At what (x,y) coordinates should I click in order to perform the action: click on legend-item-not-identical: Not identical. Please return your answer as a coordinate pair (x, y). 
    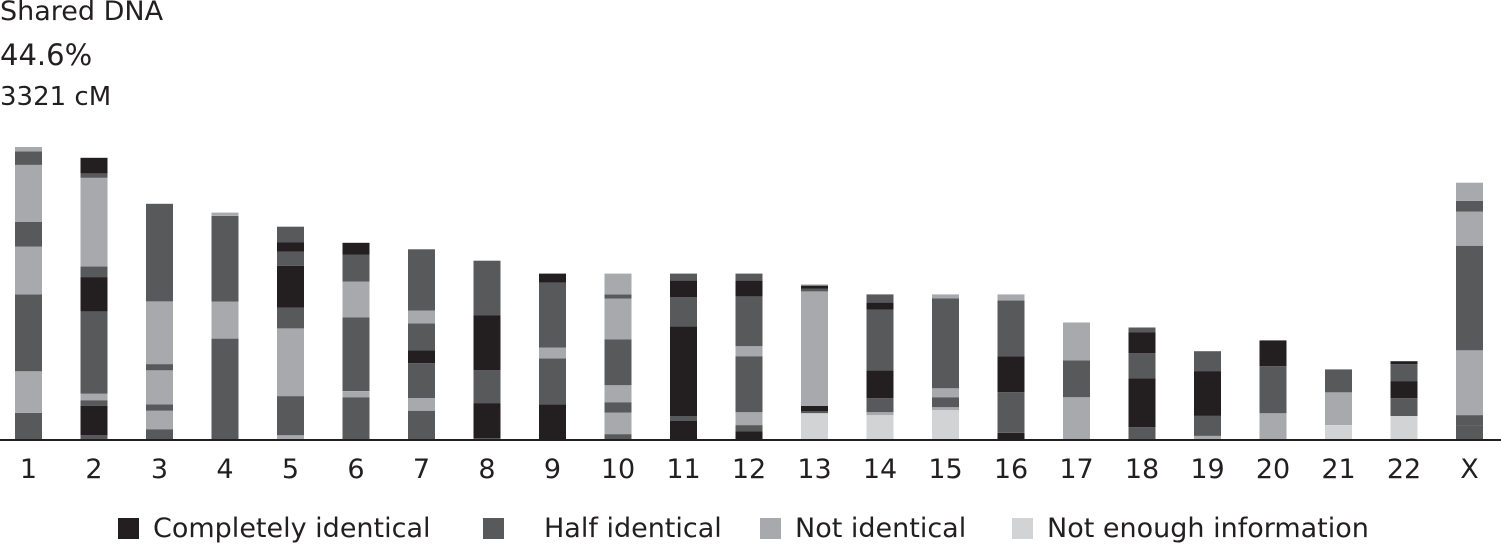
    Looking at the image, I should click on (863, 528).